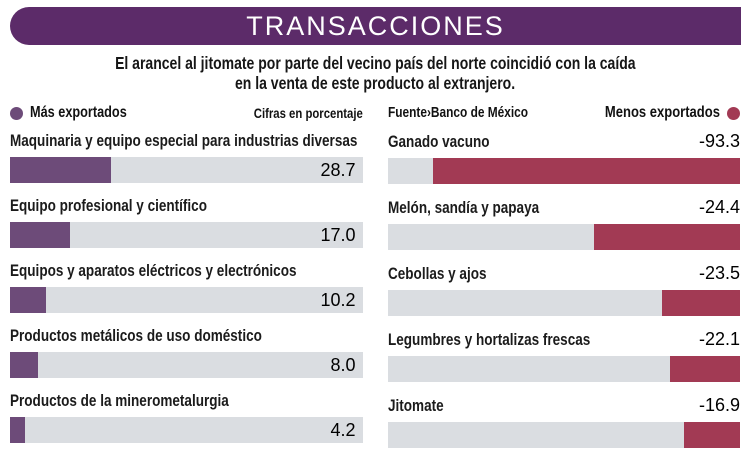  What do you see at coordinates (338, 235) in the screenshot?
I see `bar-value: 17.0` at bounding box center [338, 235].